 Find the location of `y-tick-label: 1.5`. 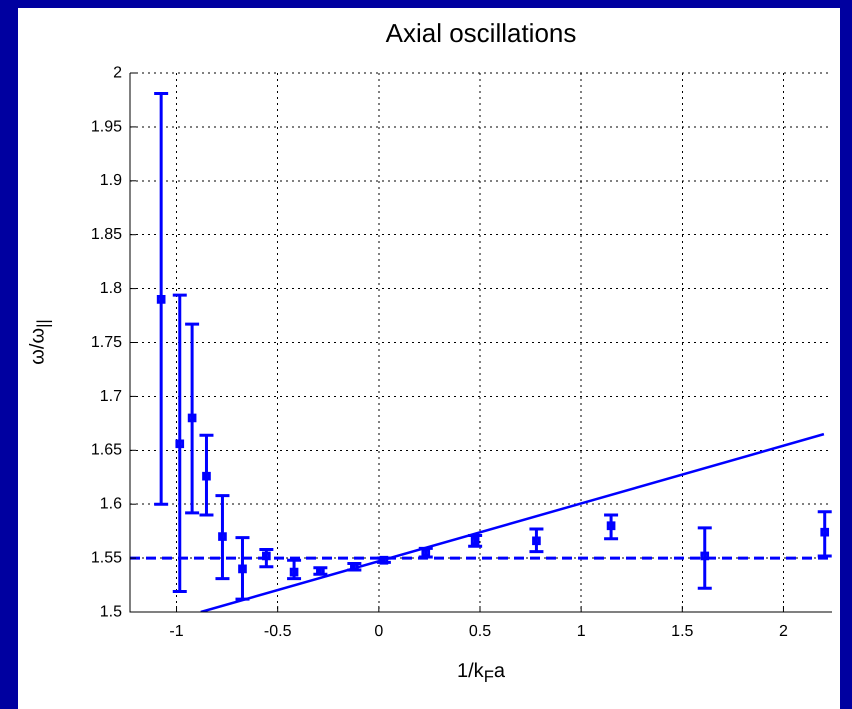

y-tick-label: 1.5 is located at coordinates (111, 611).